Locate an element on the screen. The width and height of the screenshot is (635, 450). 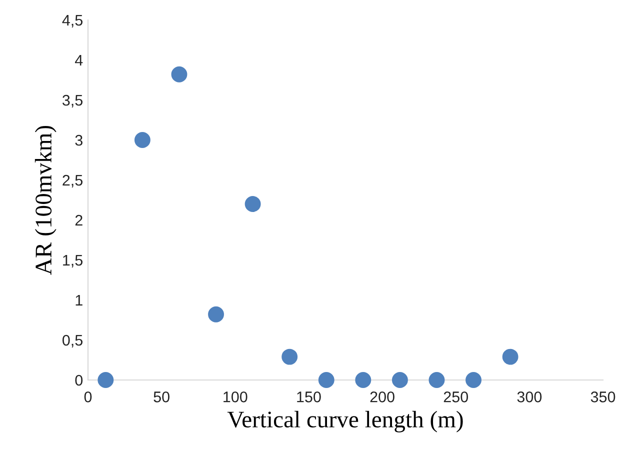
x-tick-label: 150 is located at coordinates (309, 397).